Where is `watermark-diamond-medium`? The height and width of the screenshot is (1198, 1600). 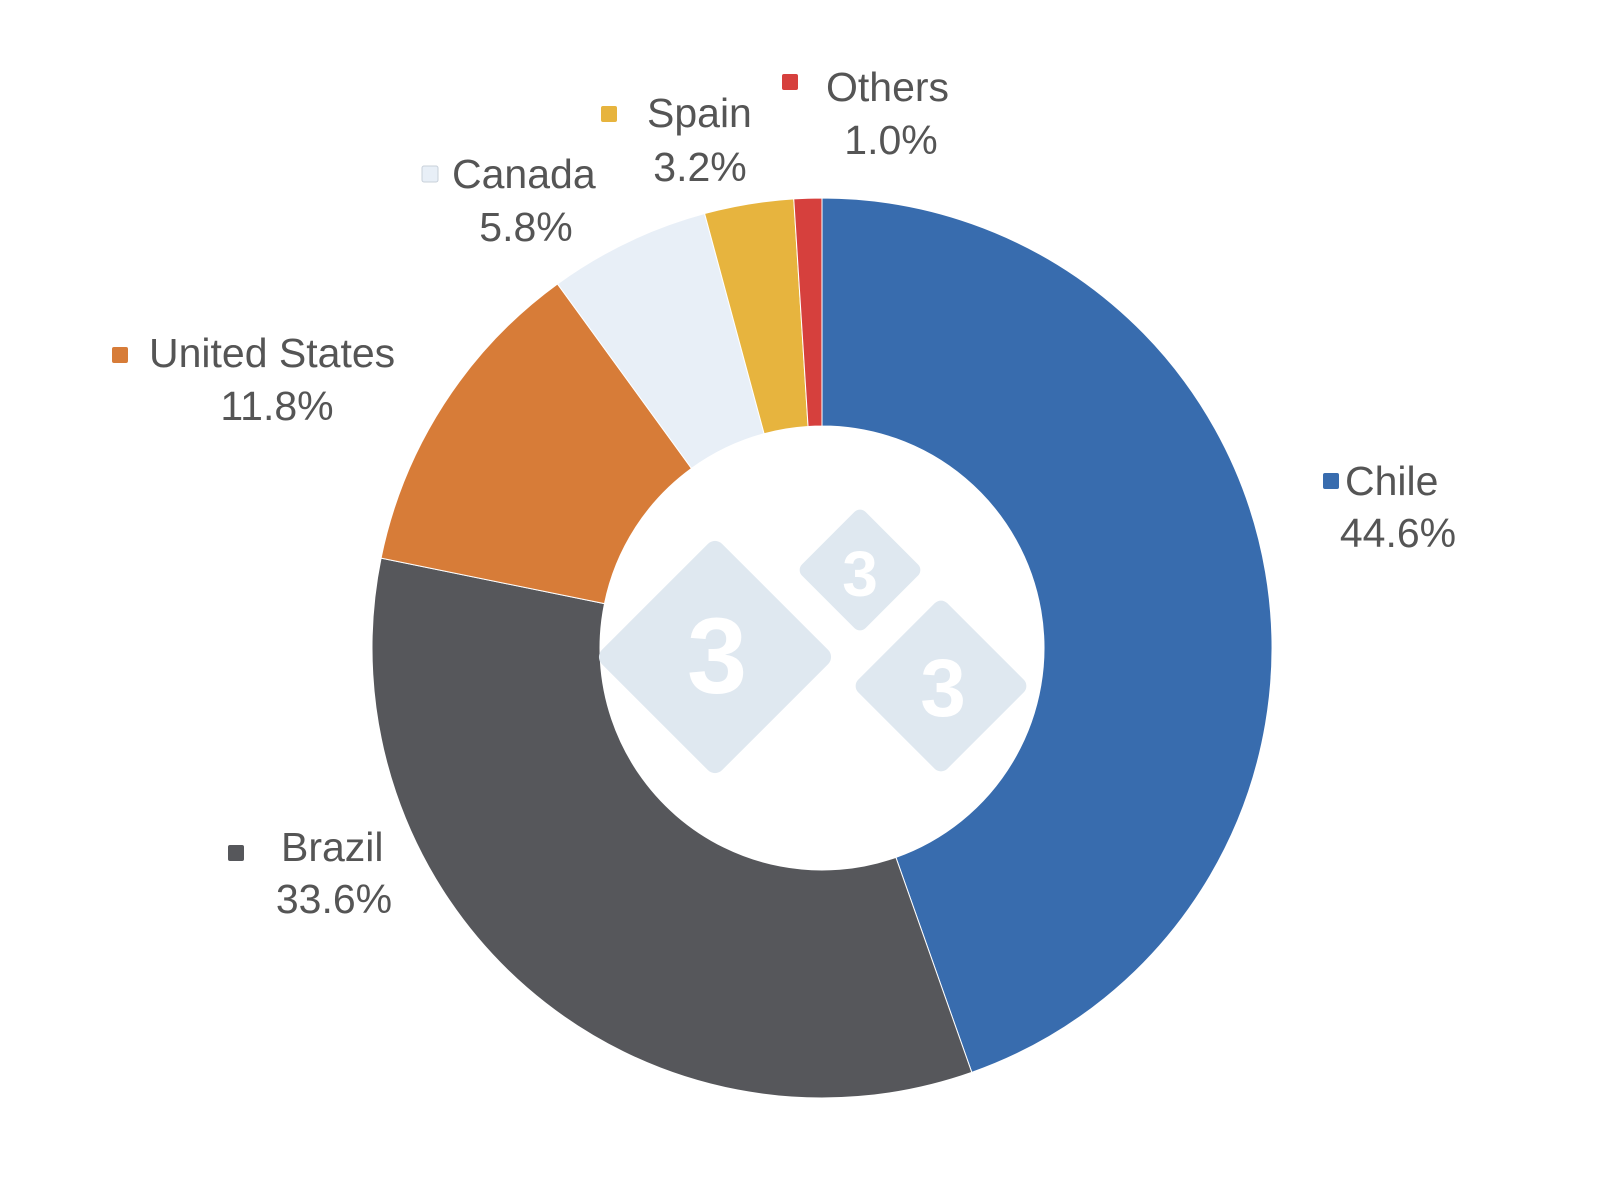 watermark-diamond-medium is located at coordinates (941, 686).